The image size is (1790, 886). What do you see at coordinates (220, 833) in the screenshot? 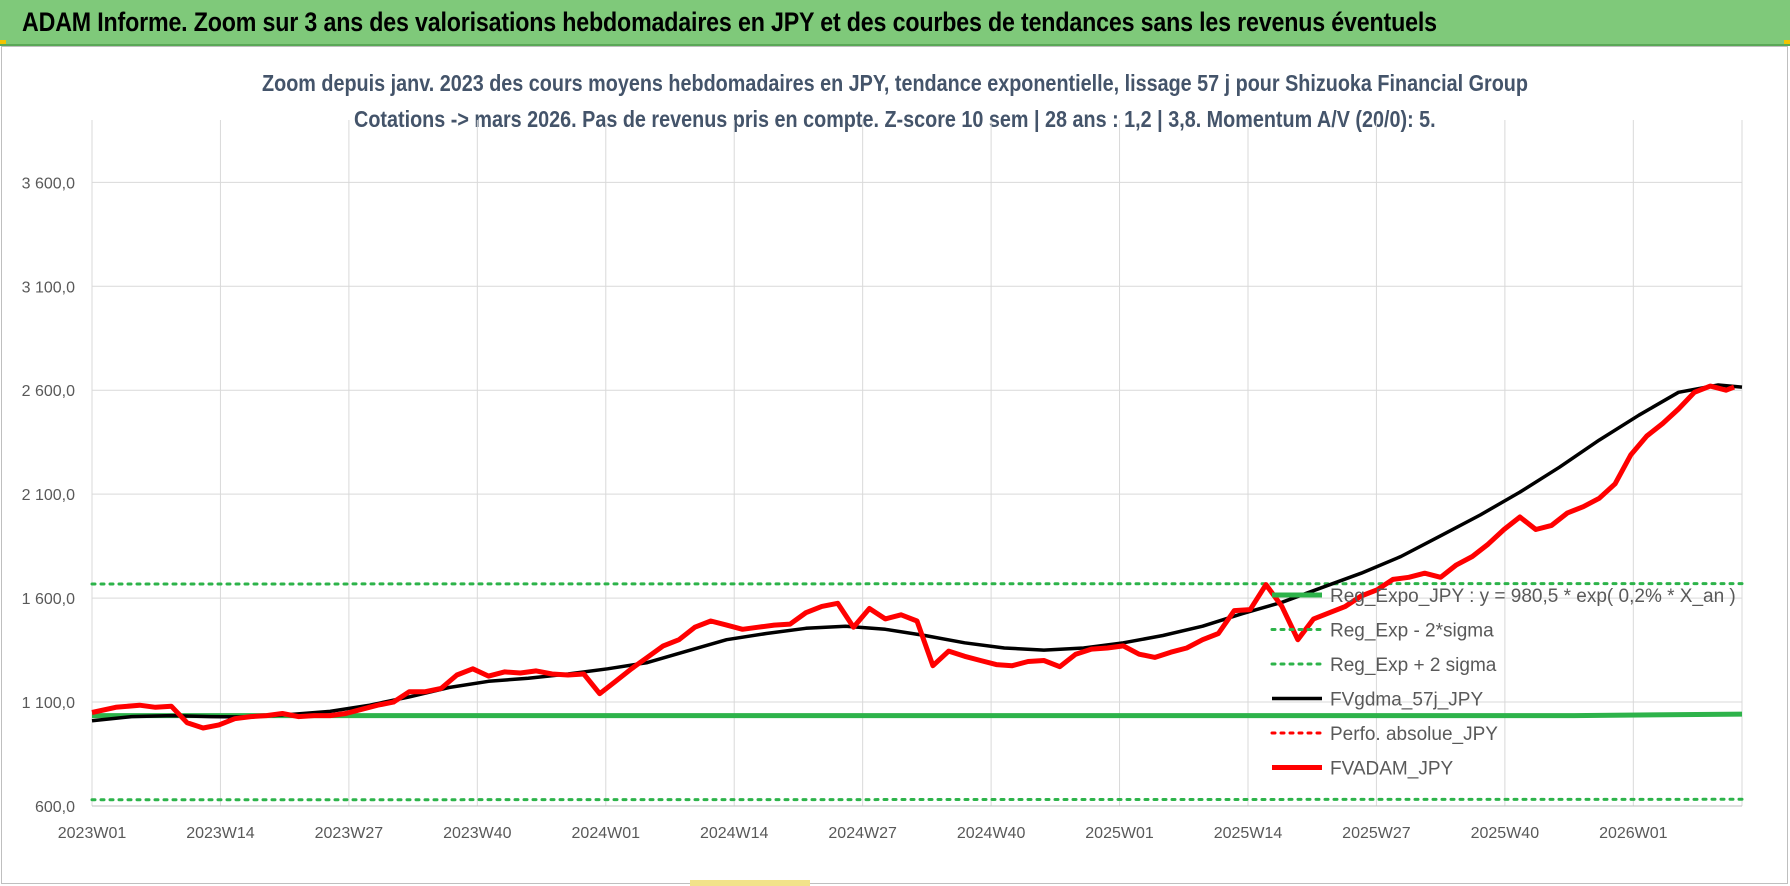
I see `x-tick-label: 2023W14` at bounding box center [220, 833].